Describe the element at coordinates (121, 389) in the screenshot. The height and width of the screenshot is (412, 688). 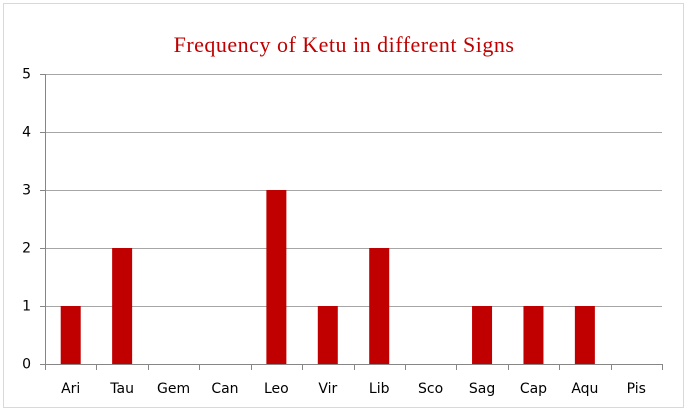
I see `x-tick-label: Tau` at that location.